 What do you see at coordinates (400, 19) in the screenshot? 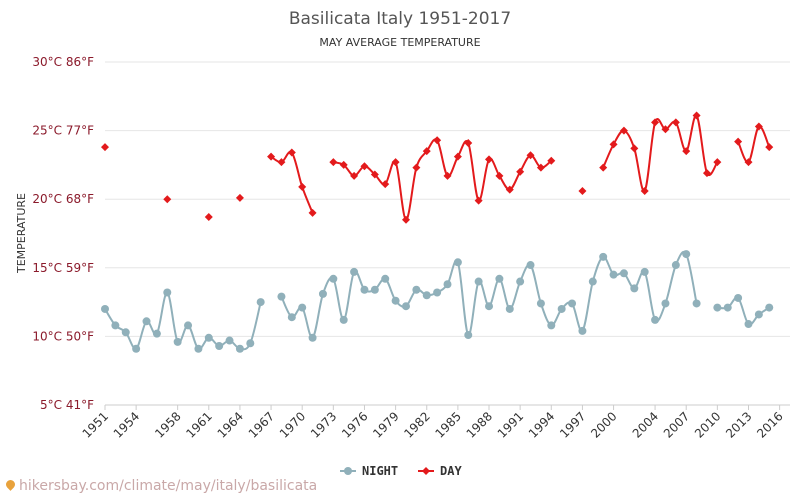
I see `chart-title: Basilicata Italy 1951-2017` at bounding box center [400, 19].